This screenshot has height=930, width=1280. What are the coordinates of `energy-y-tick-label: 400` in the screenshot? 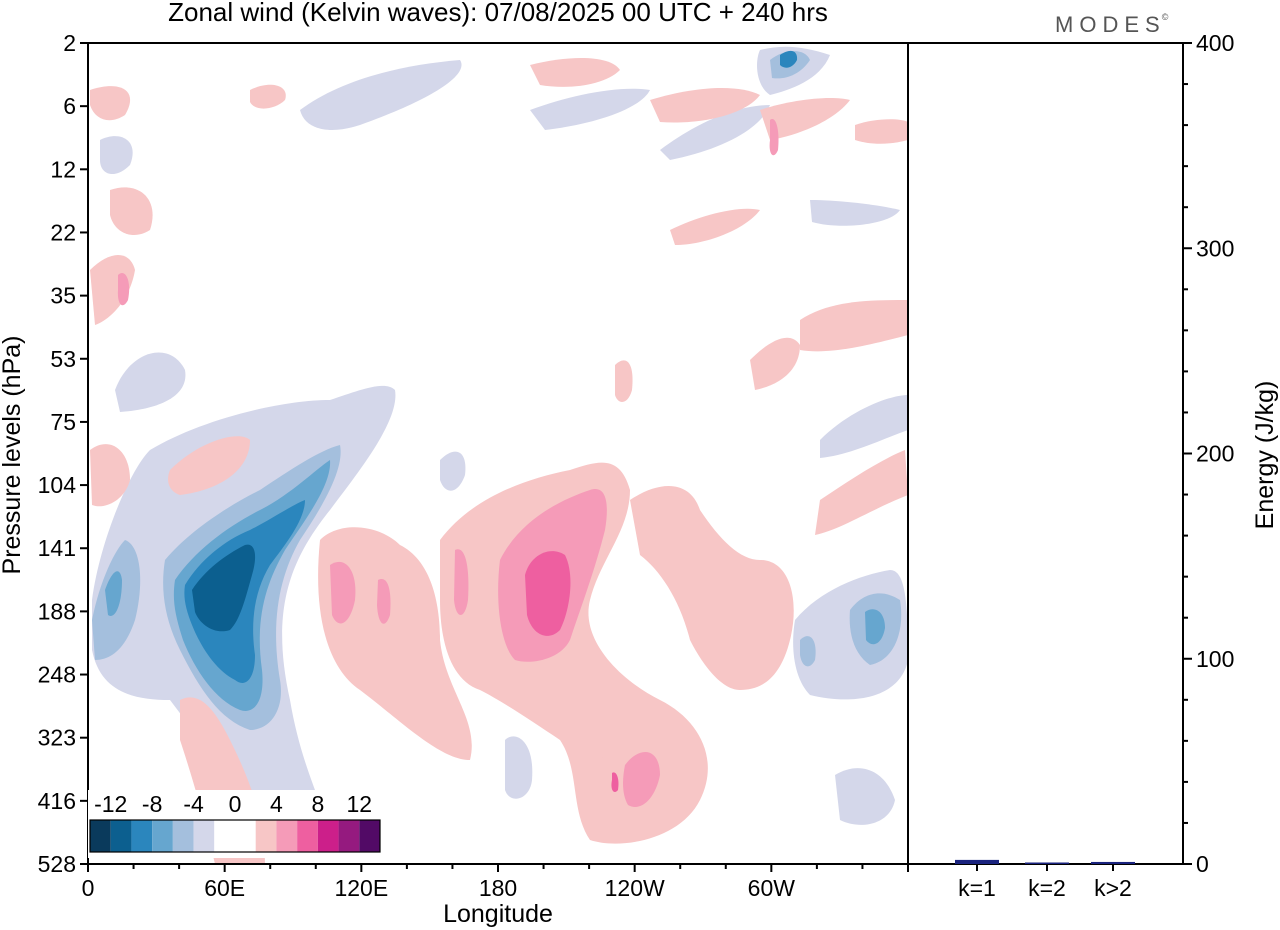 It's located at (1215, 43).